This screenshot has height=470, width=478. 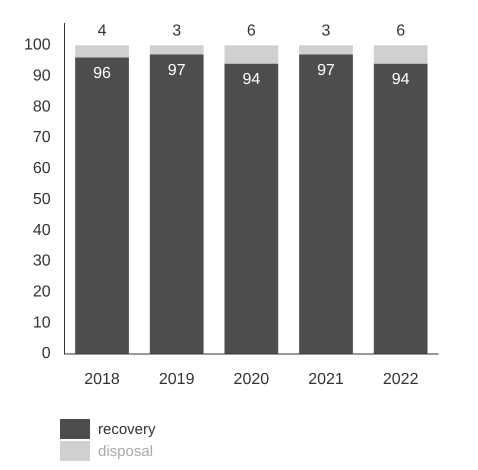 What do you see at coordinates (41, 75) in the screenshot?
I see `y-tick-label: 90` at bounding box center [41, 75].